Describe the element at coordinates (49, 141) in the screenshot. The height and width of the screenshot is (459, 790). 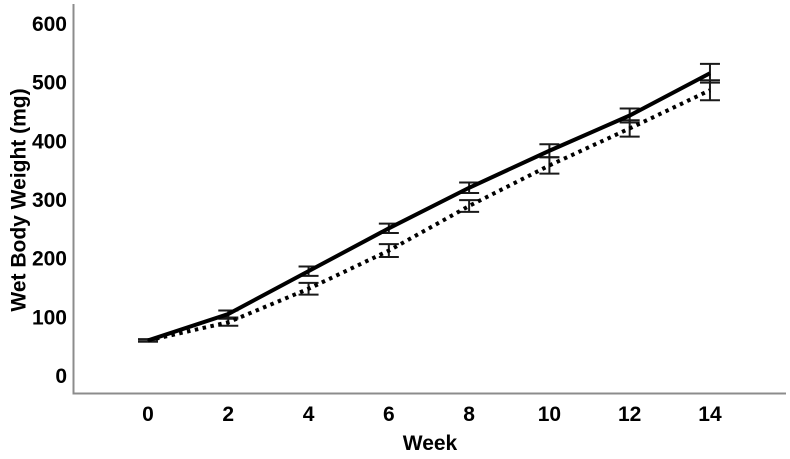
I see `y-tick-label: 400` at that location.